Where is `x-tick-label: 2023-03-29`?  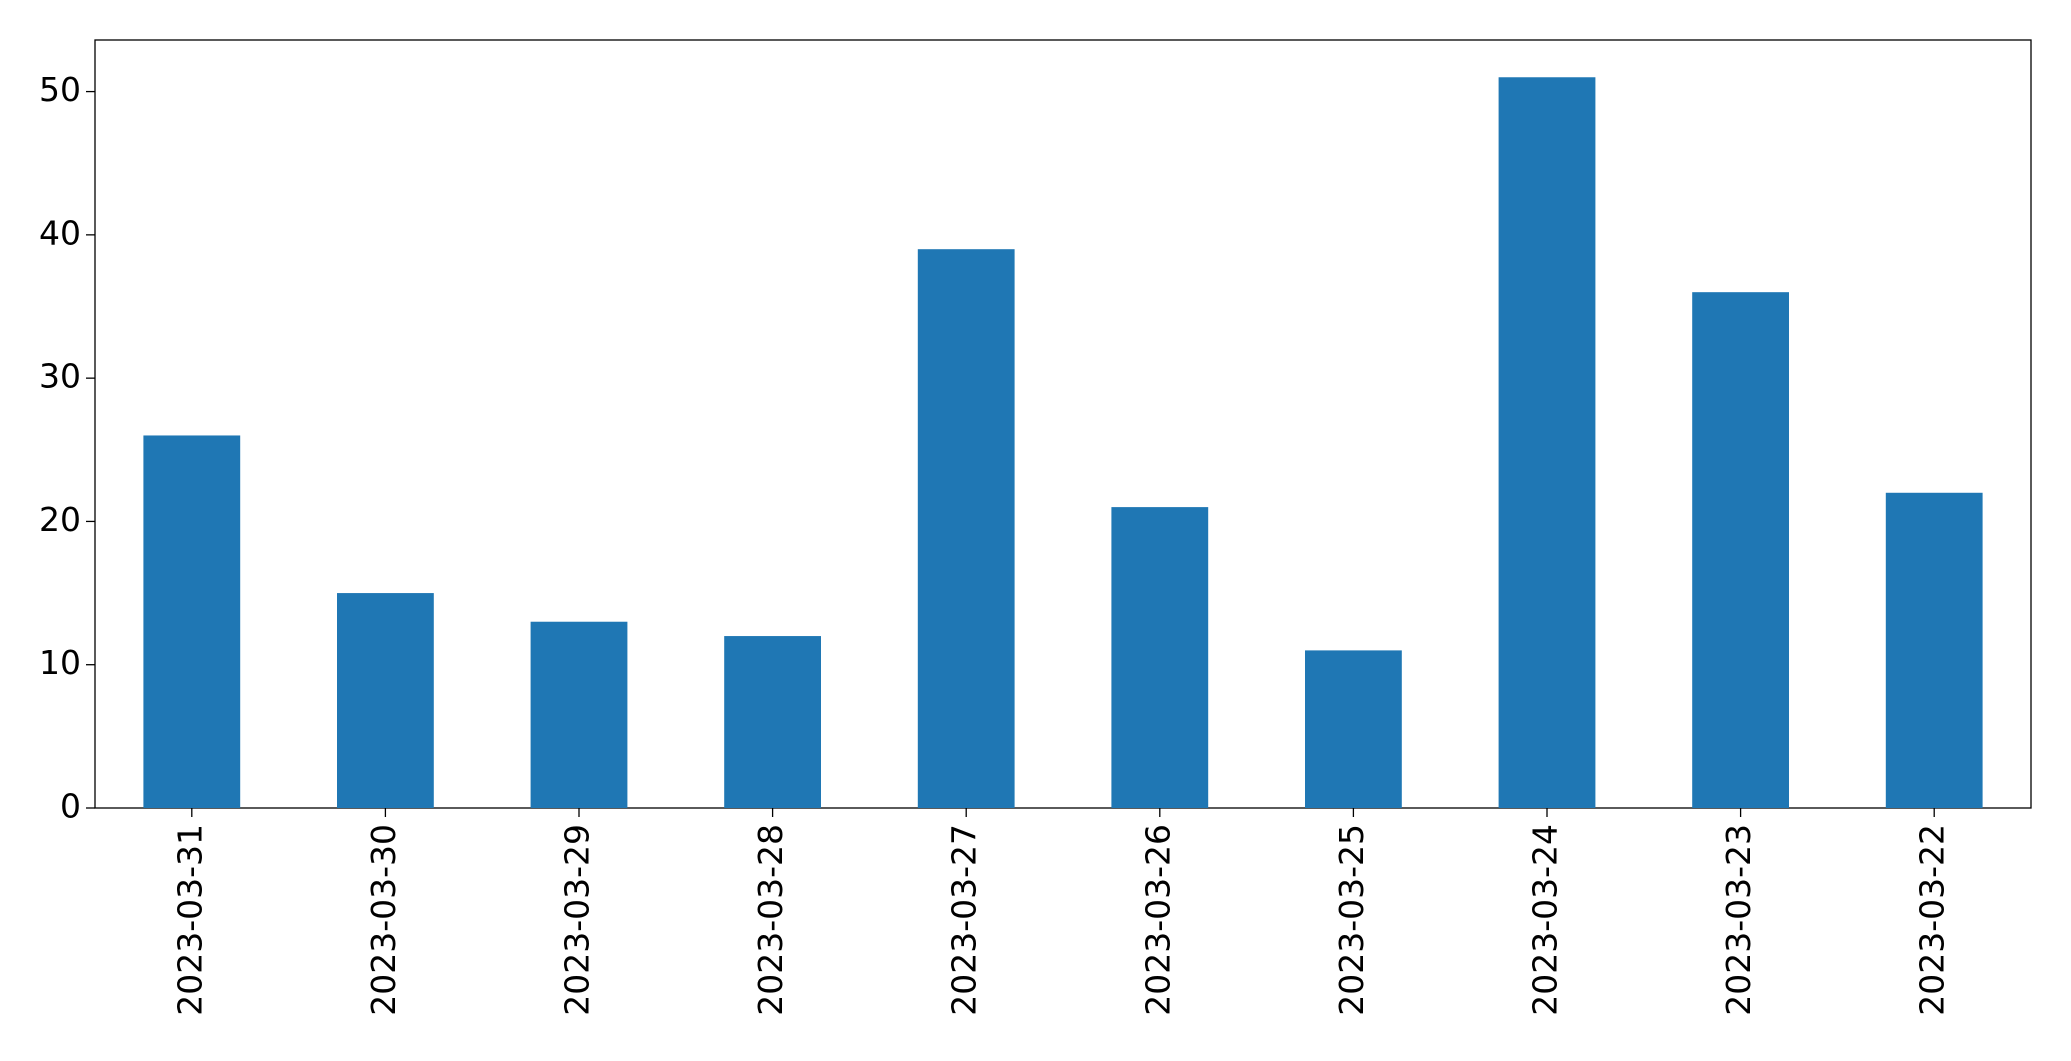 x-tick-label: 2023-03-29 is located at coordinates (577, 920).